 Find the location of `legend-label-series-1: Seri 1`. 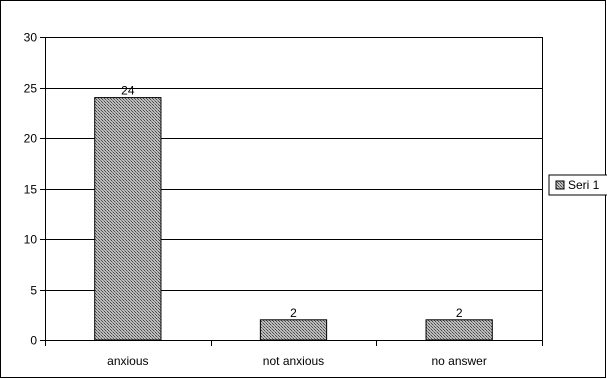

legend-label-series-1: Seri 1 is located at coordinates (584, 185).